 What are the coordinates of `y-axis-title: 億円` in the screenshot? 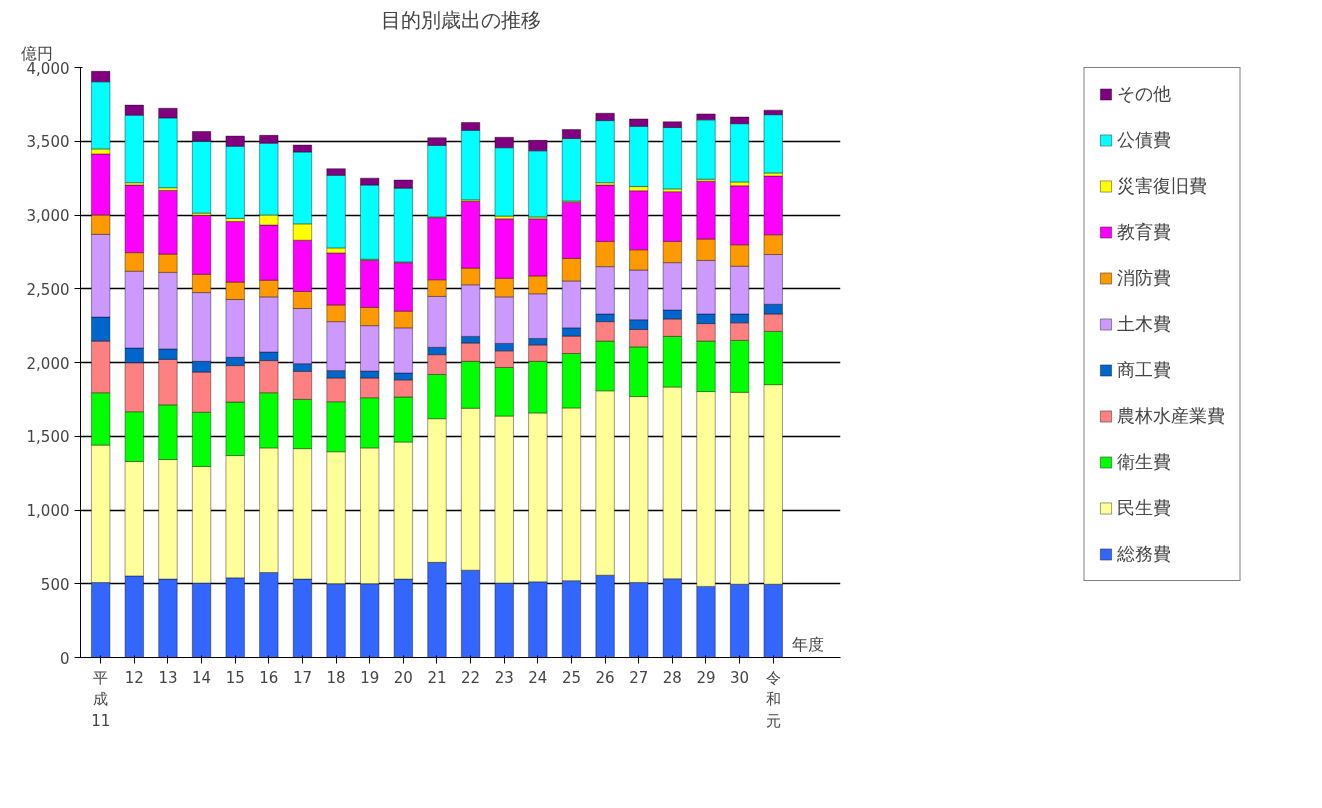 It's located at (36, 53).